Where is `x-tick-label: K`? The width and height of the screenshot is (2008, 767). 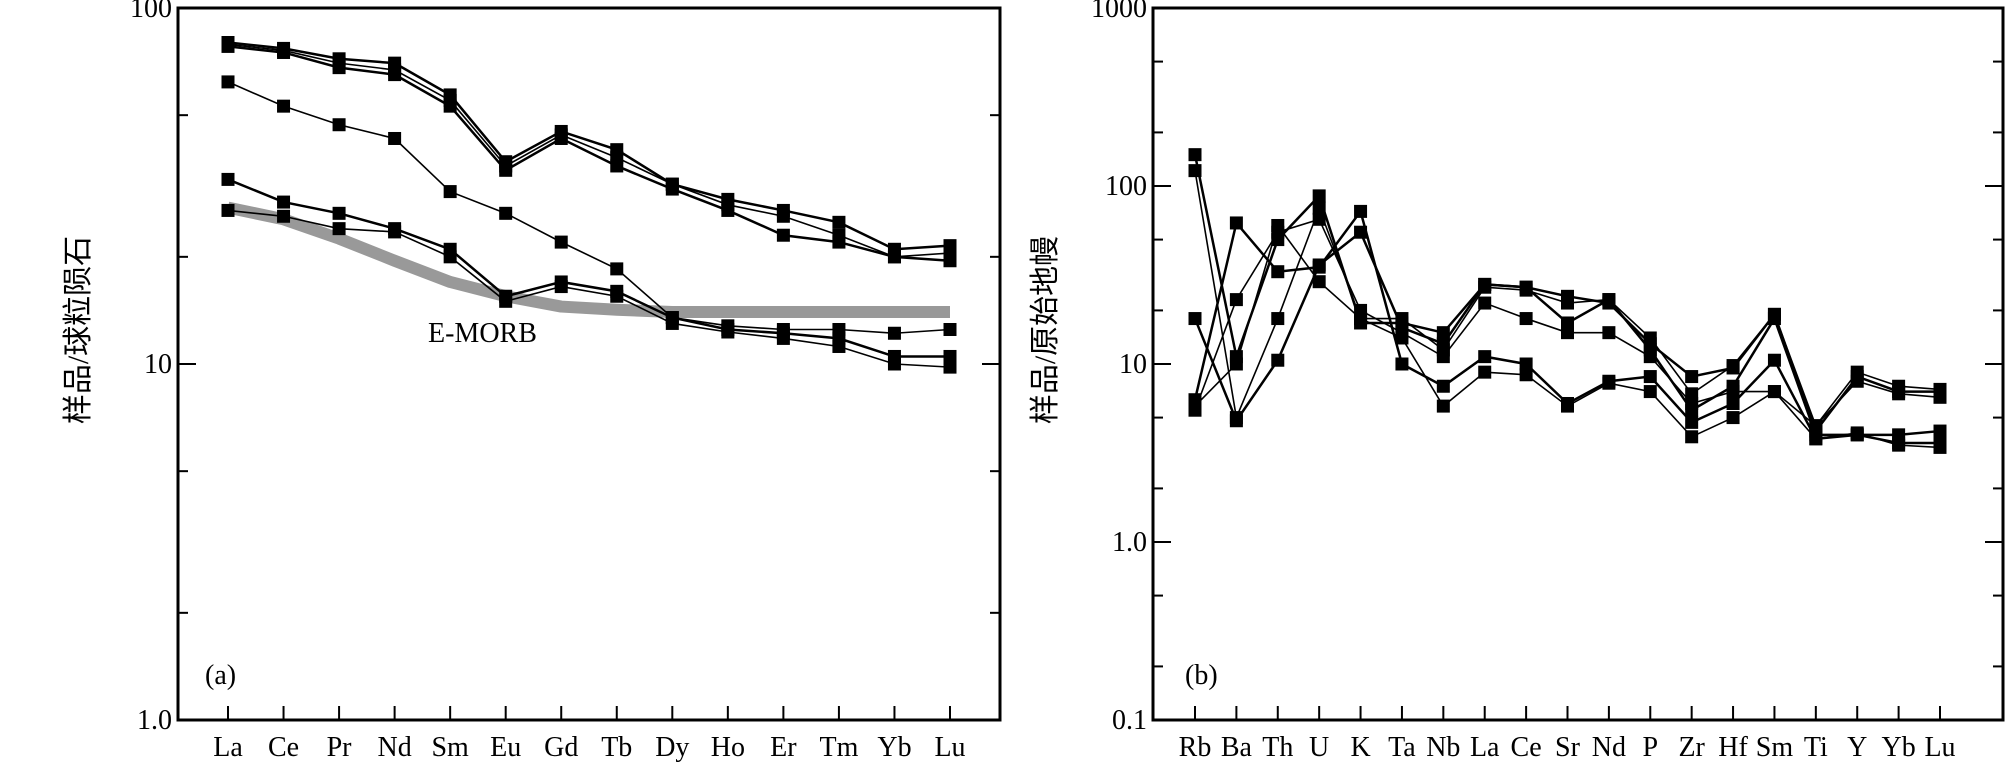
x-tick-label: K is located at coordinates (1360, 747).